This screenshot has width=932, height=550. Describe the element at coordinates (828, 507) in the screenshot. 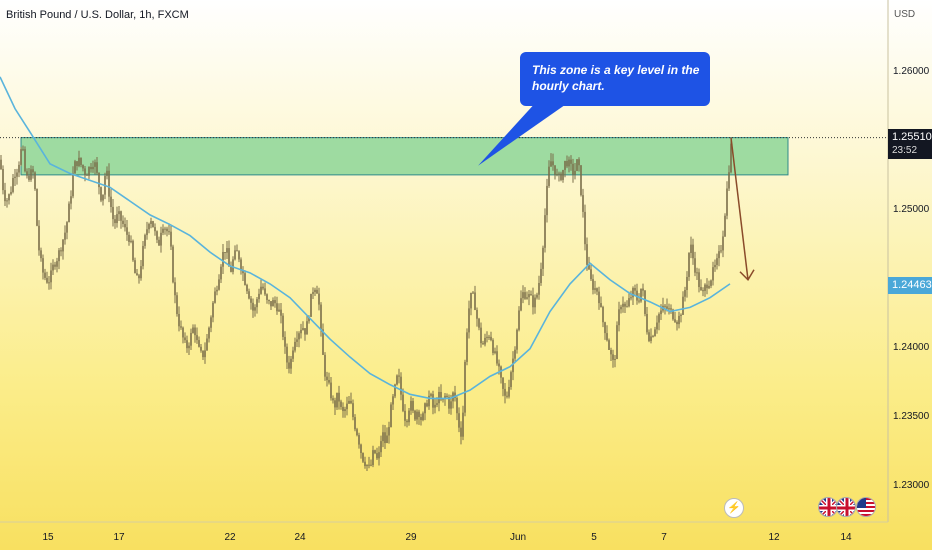

I see `gb-flag-icon` at that location.